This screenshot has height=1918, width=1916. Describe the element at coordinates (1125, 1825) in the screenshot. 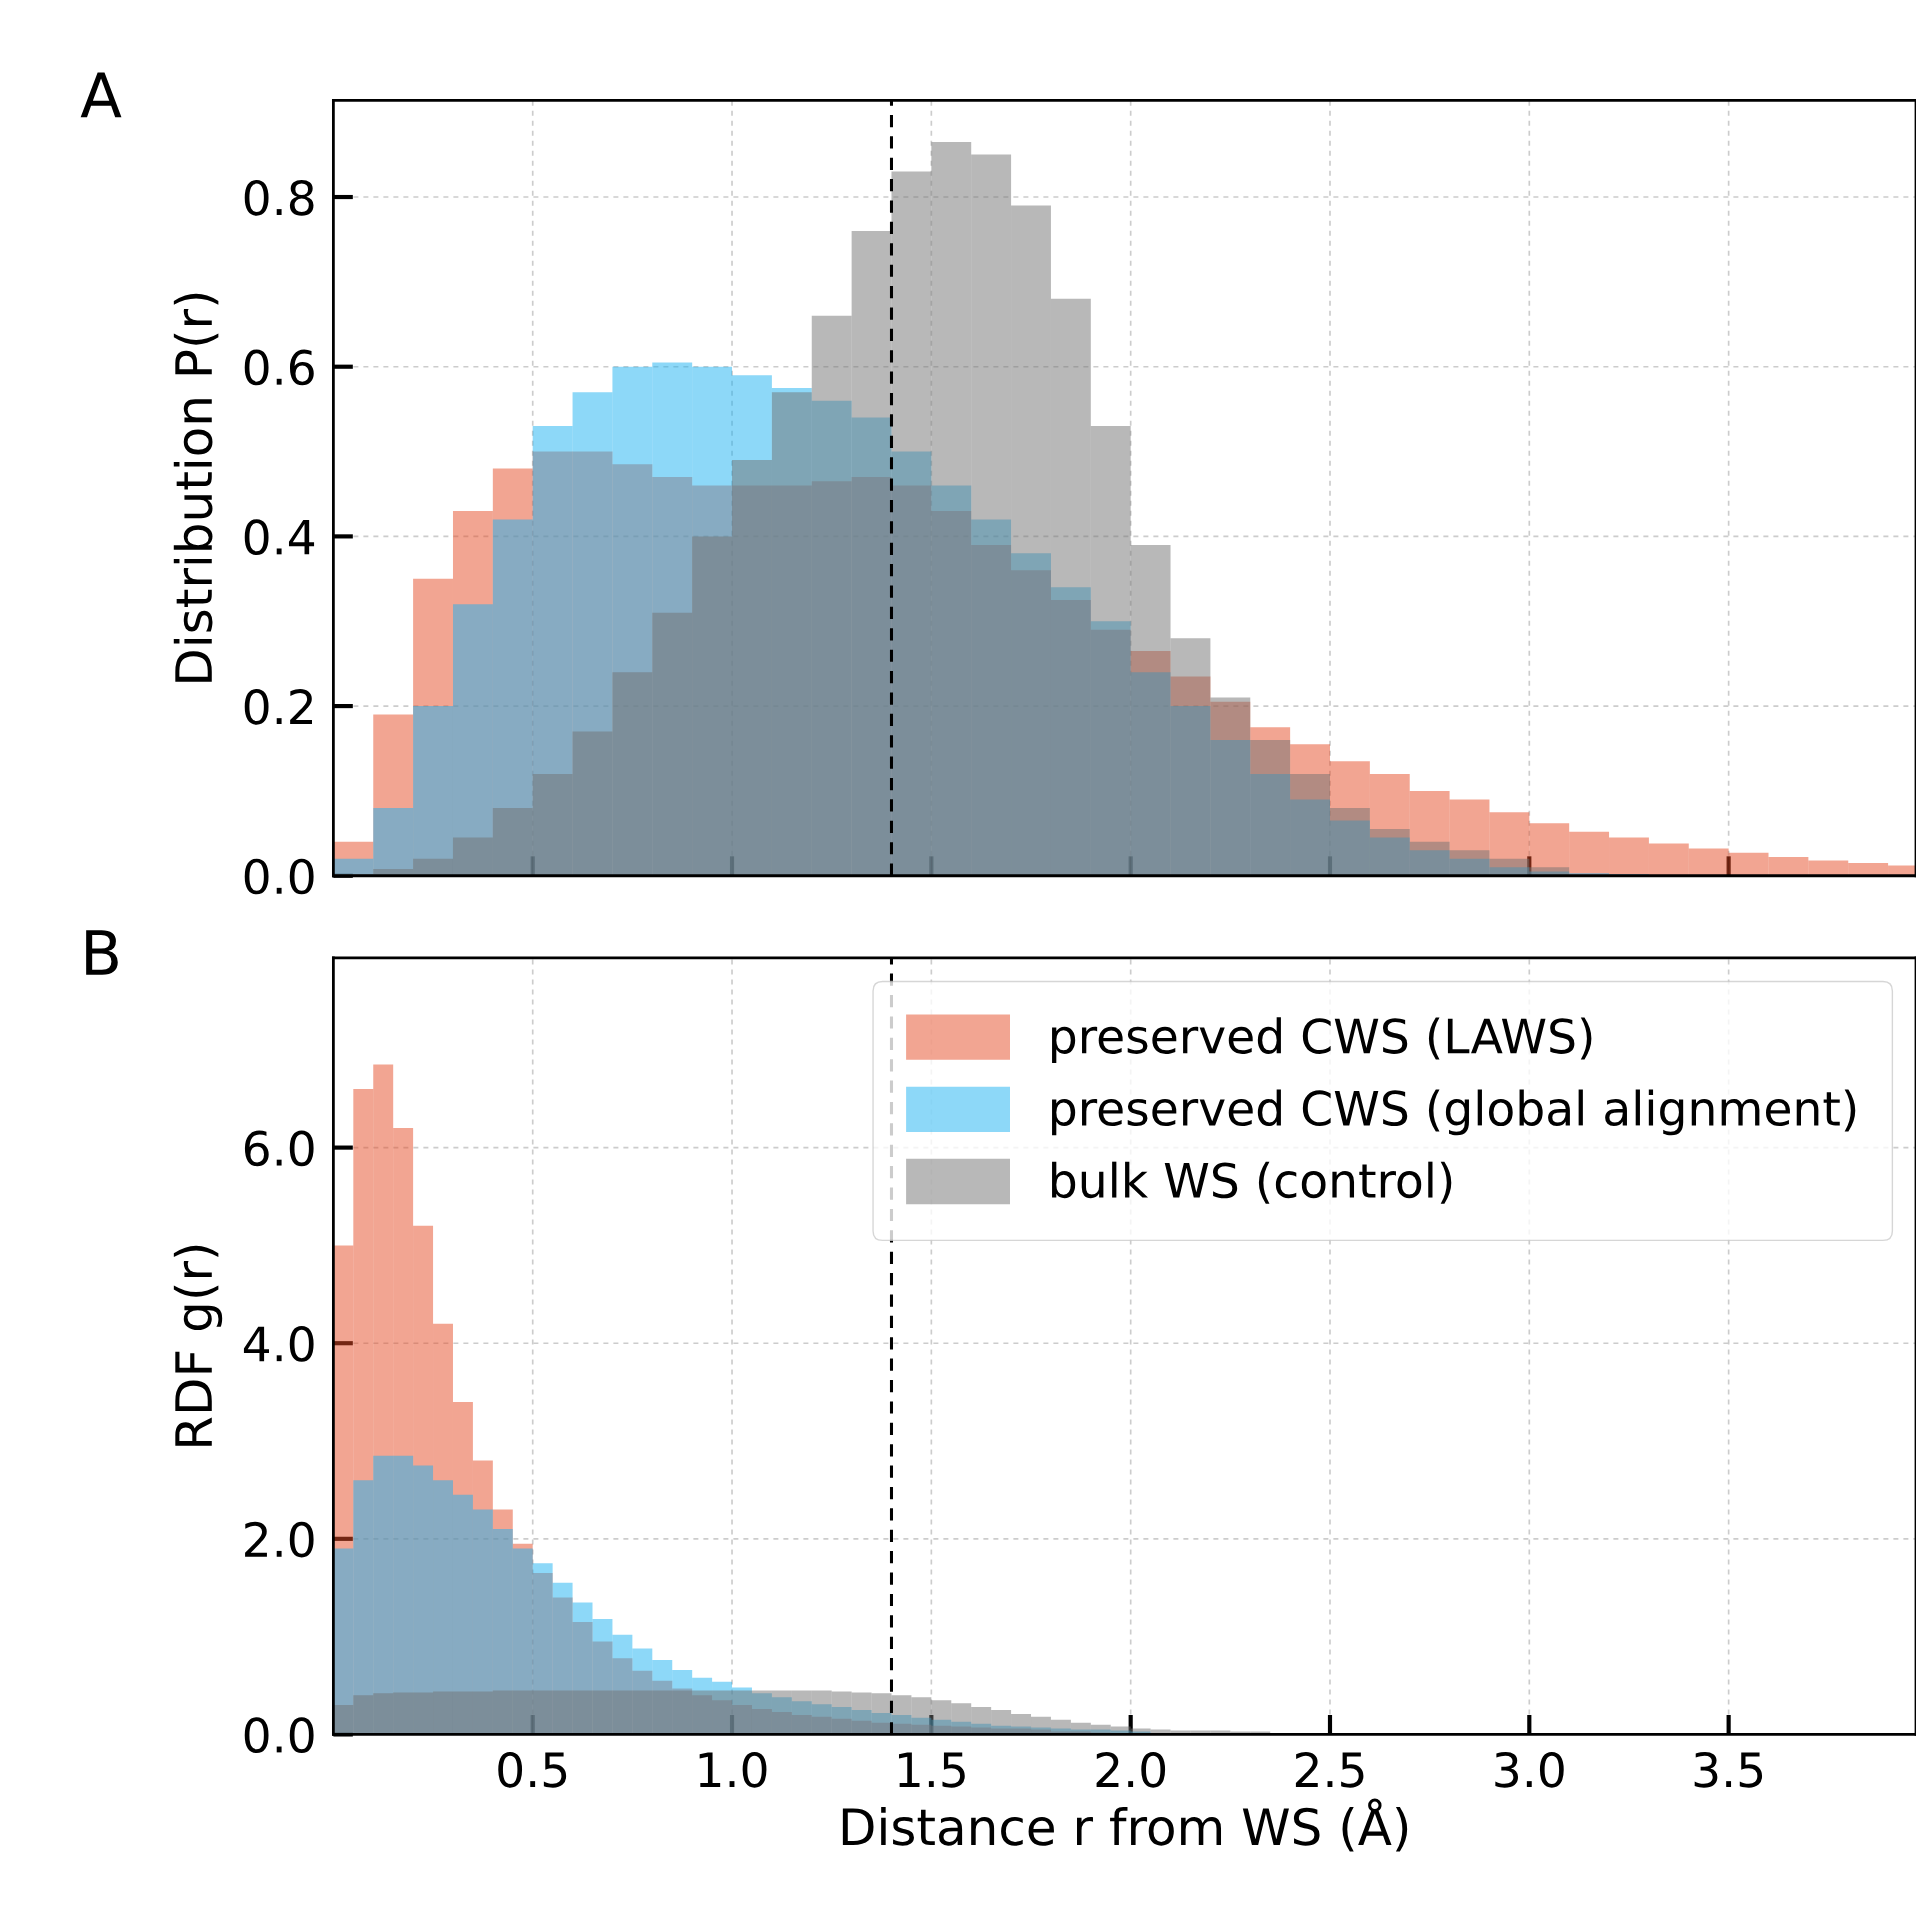

I see `x-axis-title: Distance r from WS (Å)` at that location.